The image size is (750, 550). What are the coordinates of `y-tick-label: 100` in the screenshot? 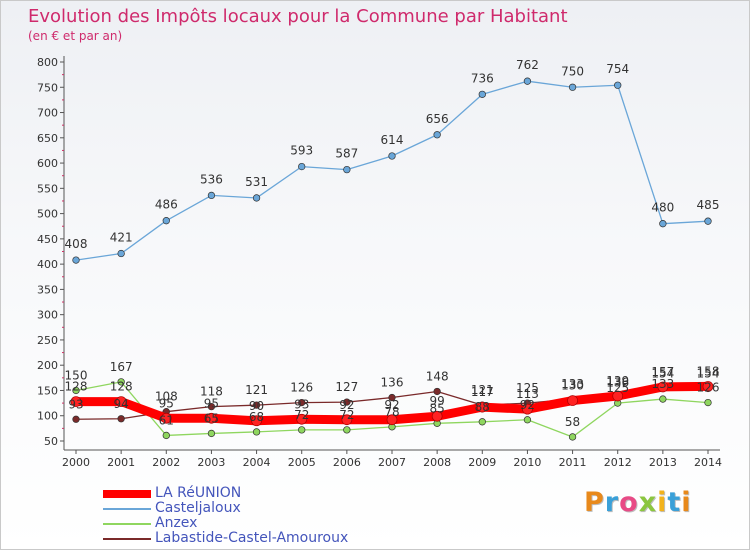 It's located at (47, 416).